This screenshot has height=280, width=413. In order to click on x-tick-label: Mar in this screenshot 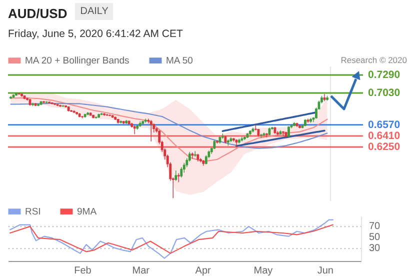, I will do `click(141, 271)`.